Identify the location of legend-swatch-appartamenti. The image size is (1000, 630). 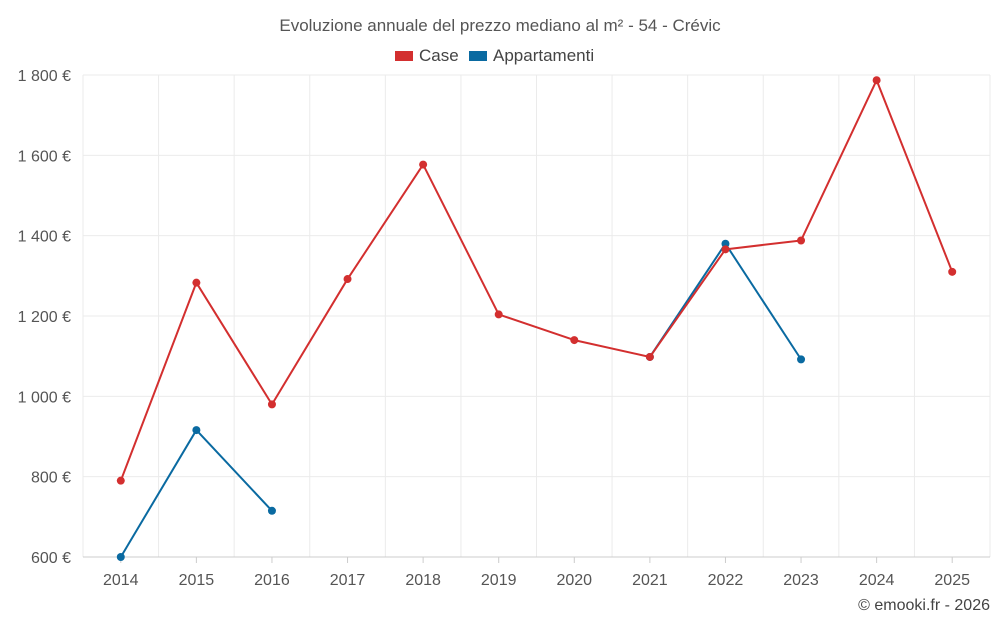
(478, 56).